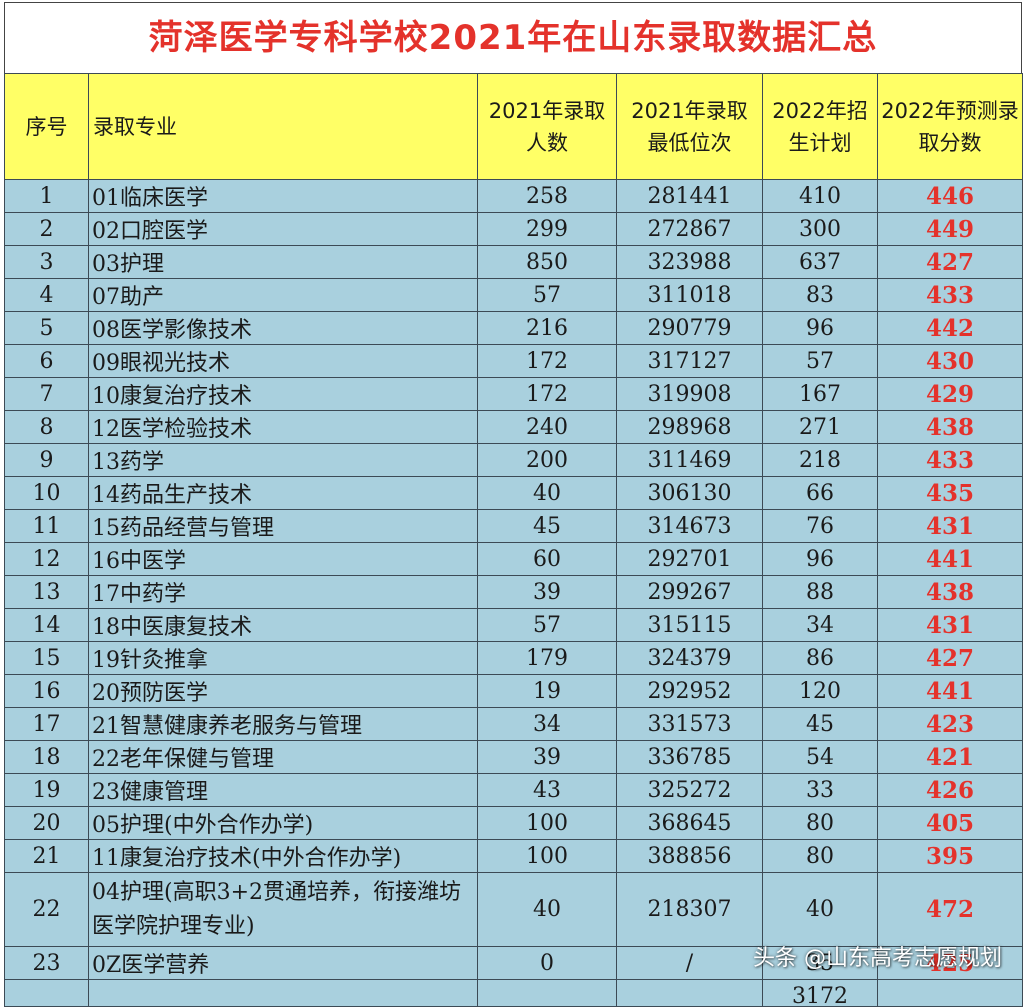 Image resolution: width=1026 pixels, height=1007 pixels. I want to click on cell-index: 16, so click(46, 691).